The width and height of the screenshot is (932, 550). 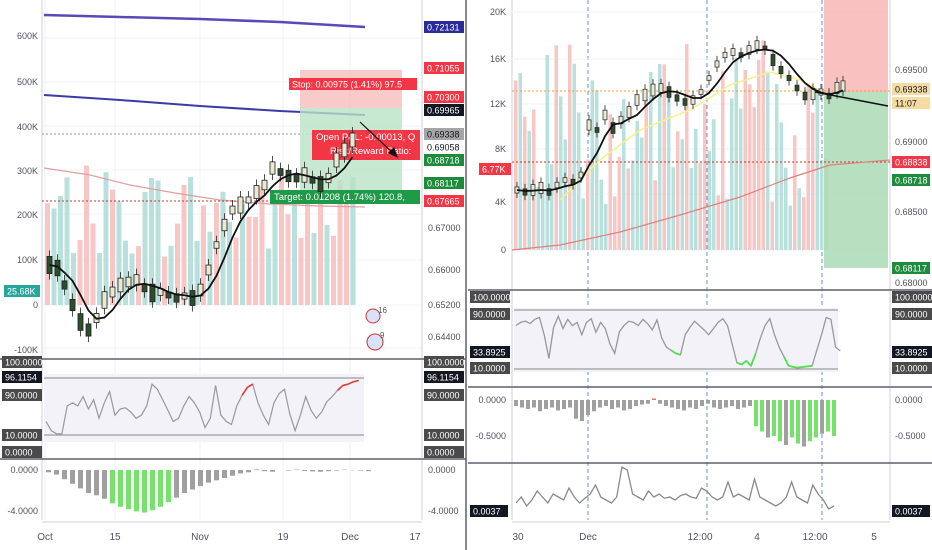 What do you see at coordinates (498, 59) in the screenshot?
I see `volume-axis-tick: 16K` at bounding box center [498, 59].